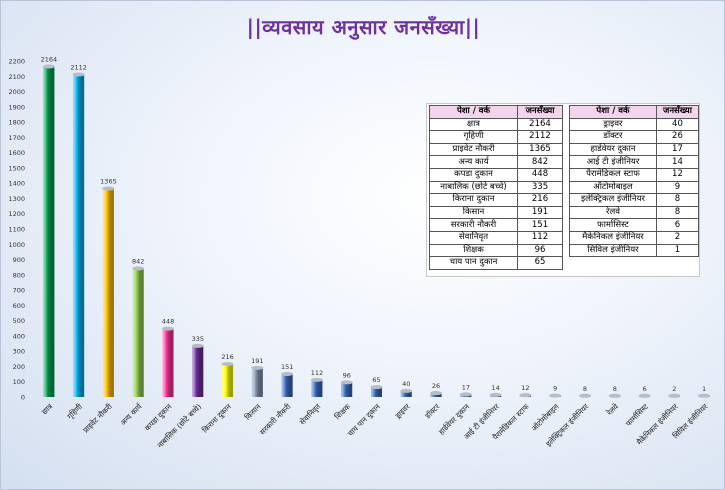 The height and width of the screenshot is (490, 725). I want to click on x-category-label: अन्य कार्य, so click(131, 414).